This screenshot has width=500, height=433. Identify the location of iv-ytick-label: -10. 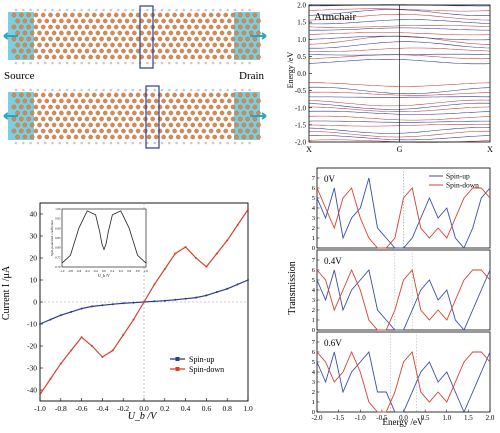
(32, 324).